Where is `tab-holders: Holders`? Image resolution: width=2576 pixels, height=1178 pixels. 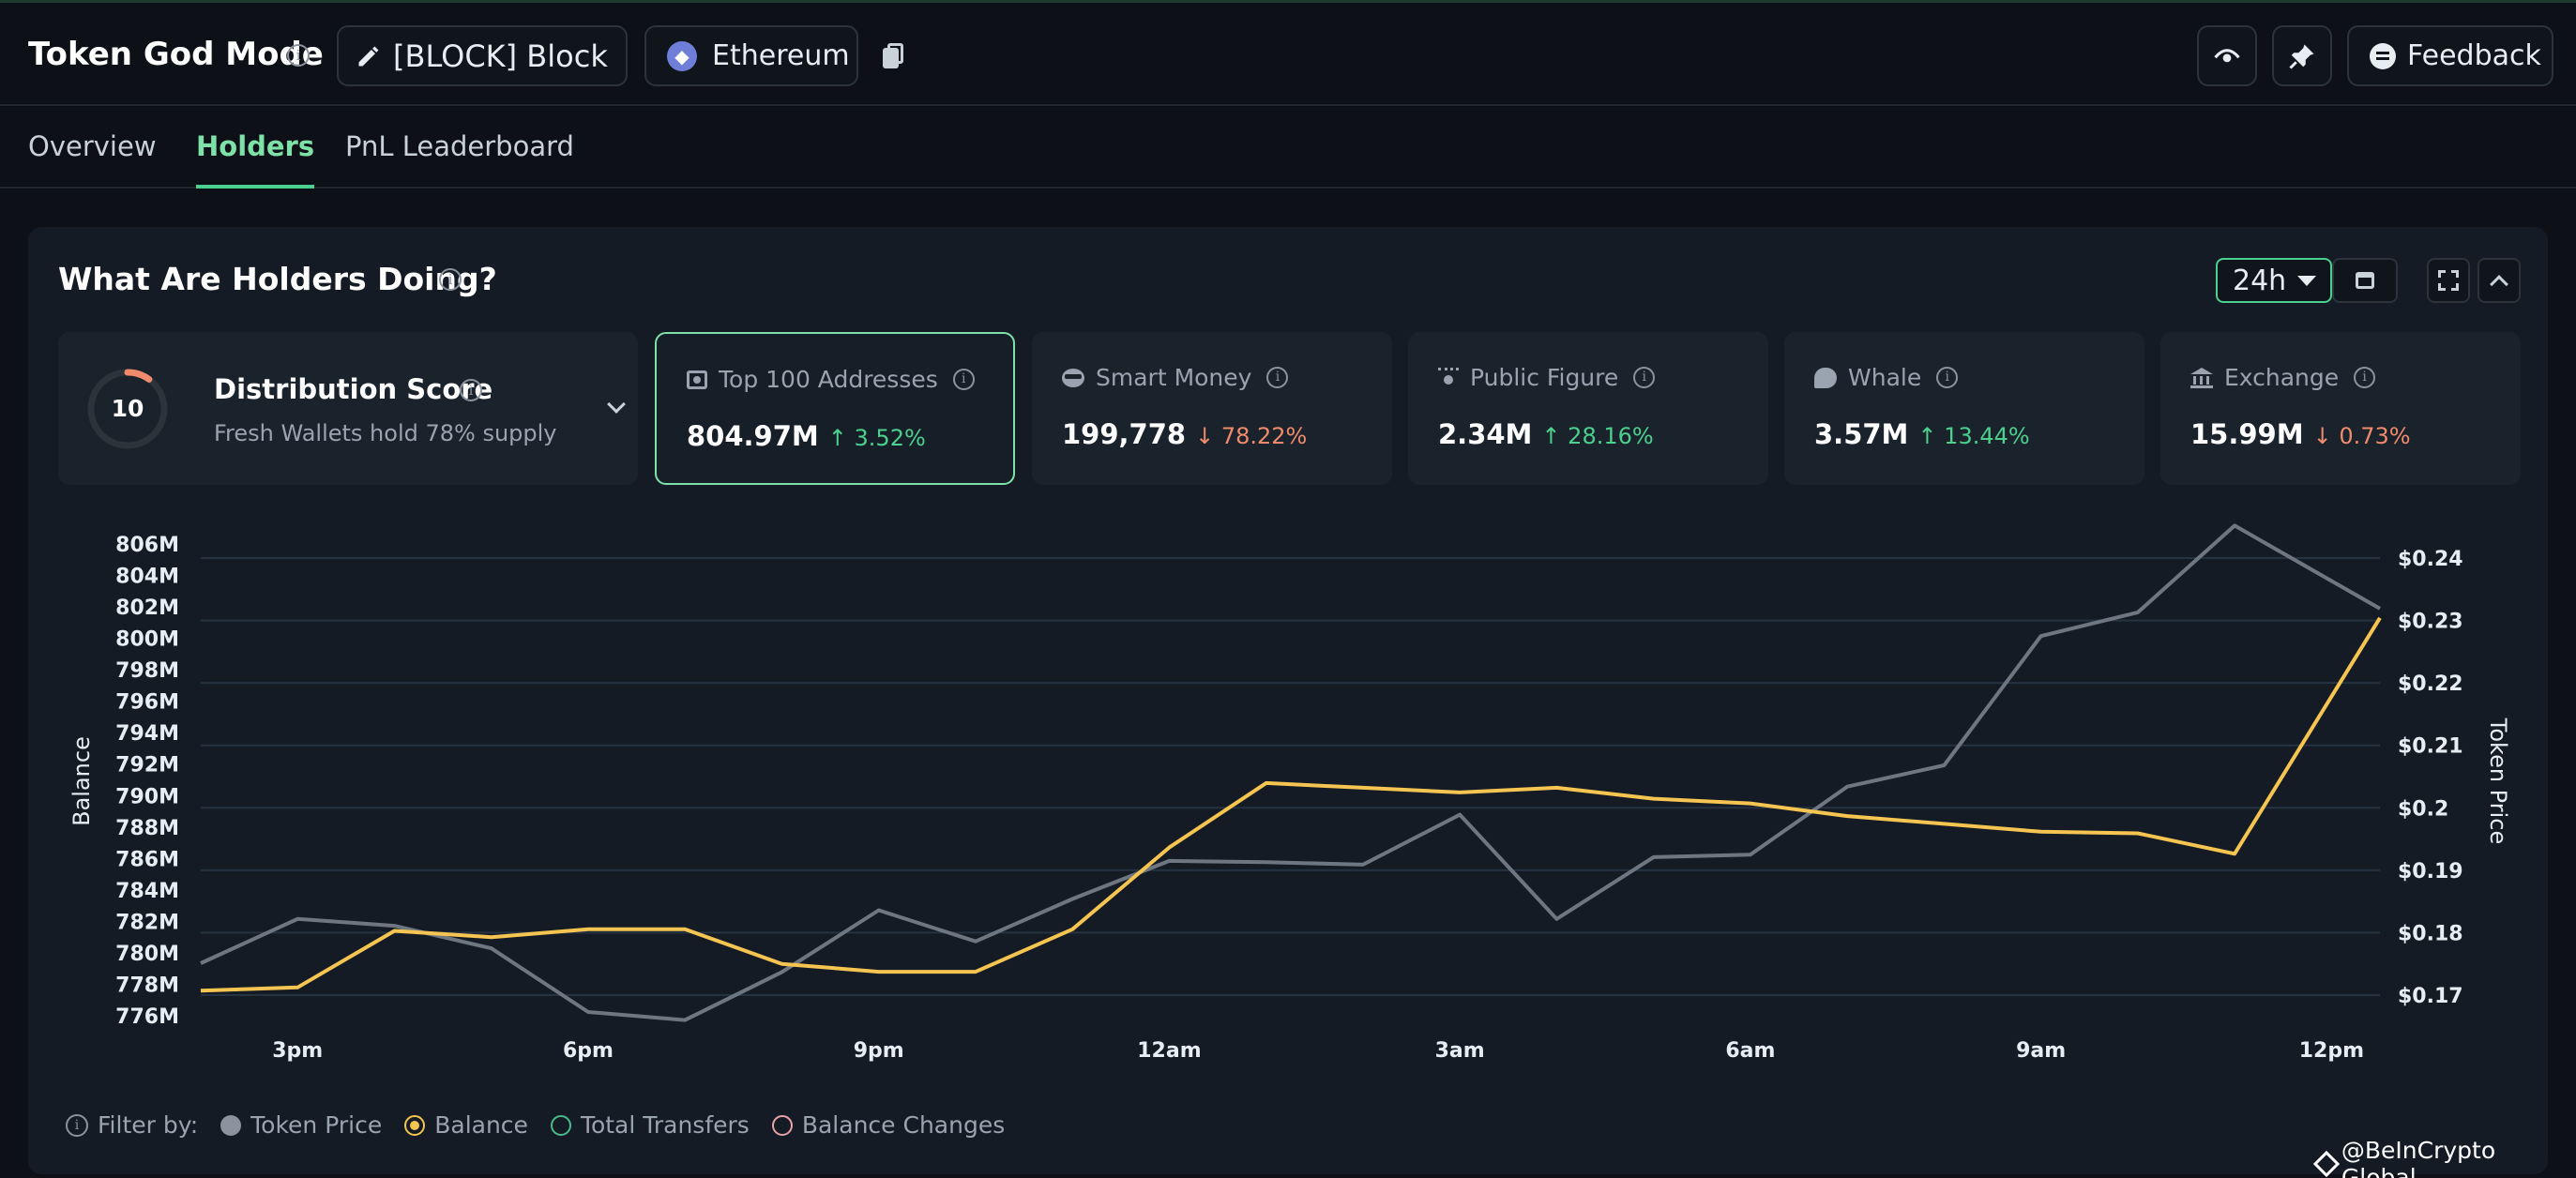
tab-holders: Holders is located at coordinates (255, 159).